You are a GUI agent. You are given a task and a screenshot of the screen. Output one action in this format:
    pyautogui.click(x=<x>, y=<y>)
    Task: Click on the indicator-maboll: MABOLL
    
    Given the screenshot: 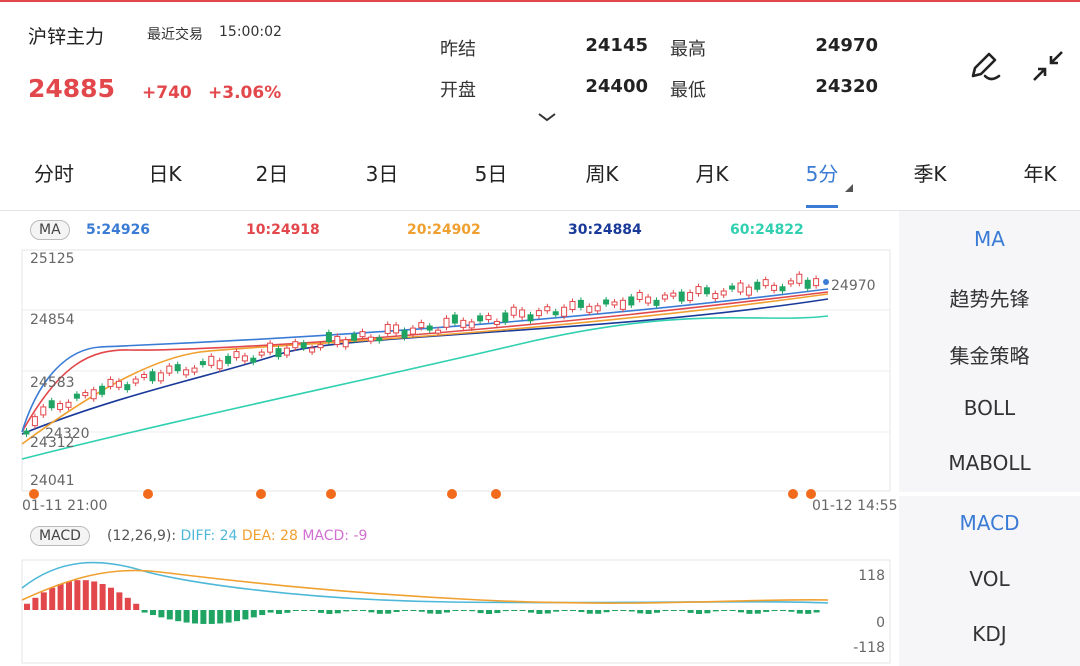 What is the action you would take?
    pyautogui.click(x=989, y=463)
    